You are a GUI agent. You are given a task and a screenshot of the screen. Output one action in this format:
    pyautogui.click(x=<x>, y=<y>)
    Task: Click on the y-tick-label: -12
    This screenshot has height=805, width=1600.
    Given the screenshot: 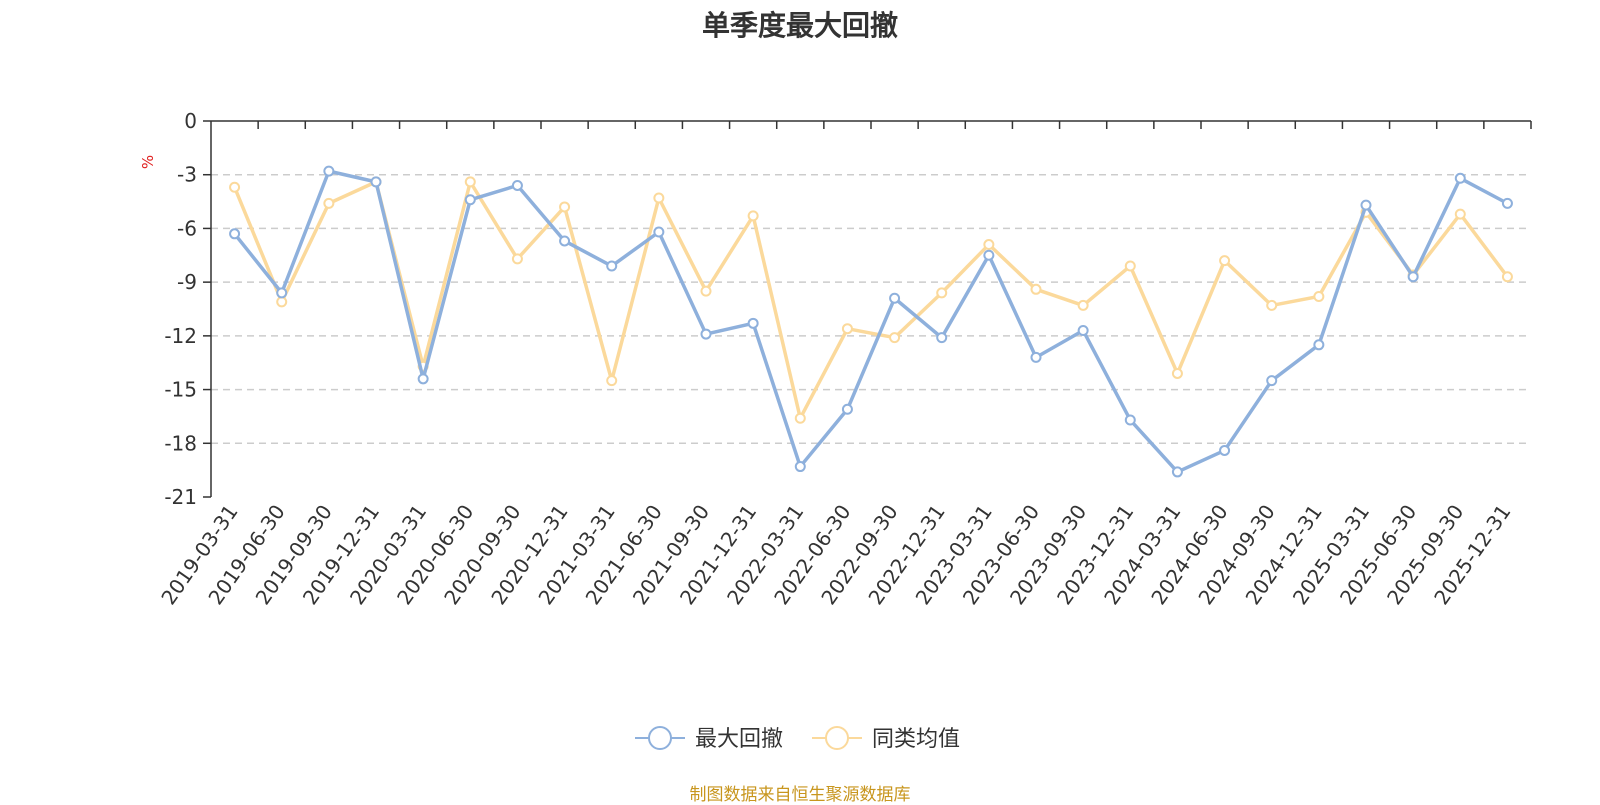 What is the action you would take?
    pyautogui.click(x=180, y=336)
    